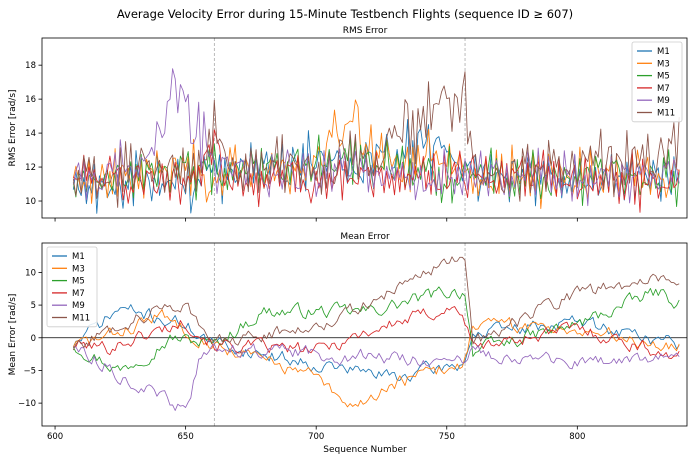 The height and width of the screenshot is (460, 690). What do you see at coordinates (78, 257) in the screenshot?
I see `mean-legend-label-m1: M1` at bounding box center [78, 257].